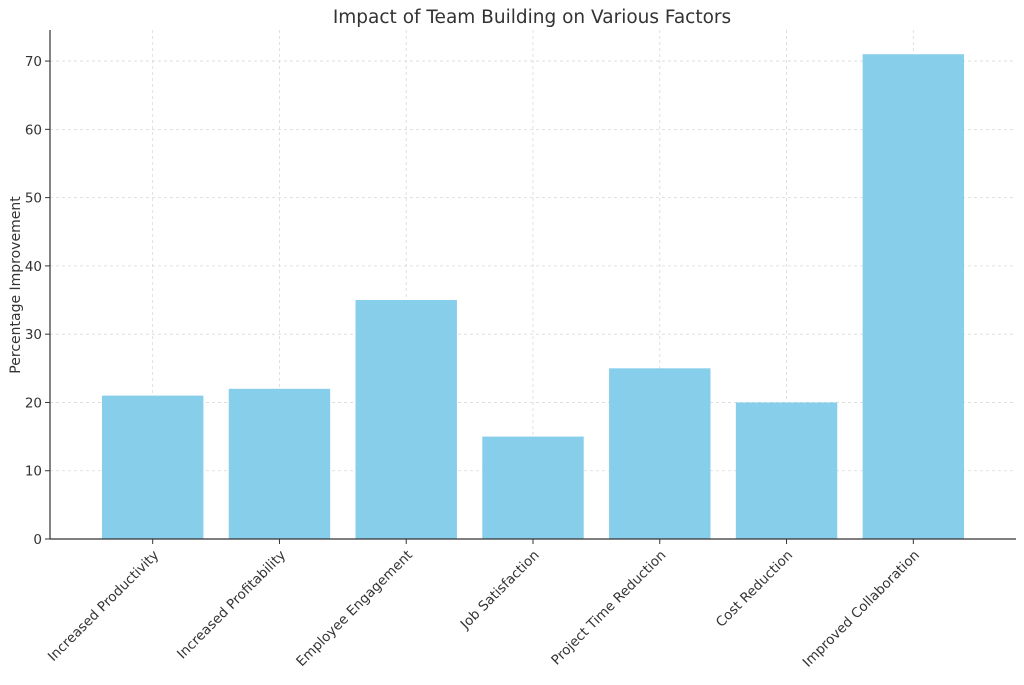  Describe the element at coordinates (33, 335) in the screenshot. I see `y-tick-label: 30` at that location.